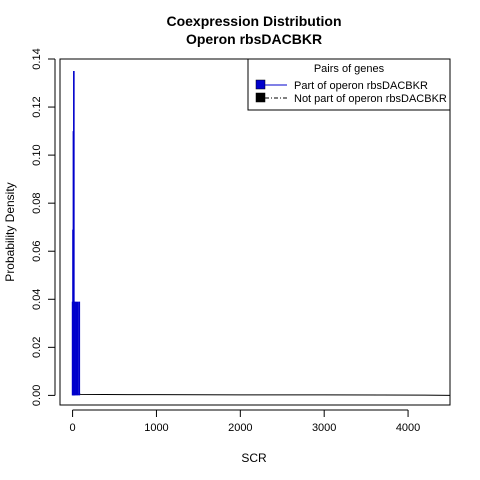 The height and width of the screenshot is (480, 480). Describe the element at coordinates (37, 154) in the screenshot. I see `y-tick-label: 0.10` at that location.